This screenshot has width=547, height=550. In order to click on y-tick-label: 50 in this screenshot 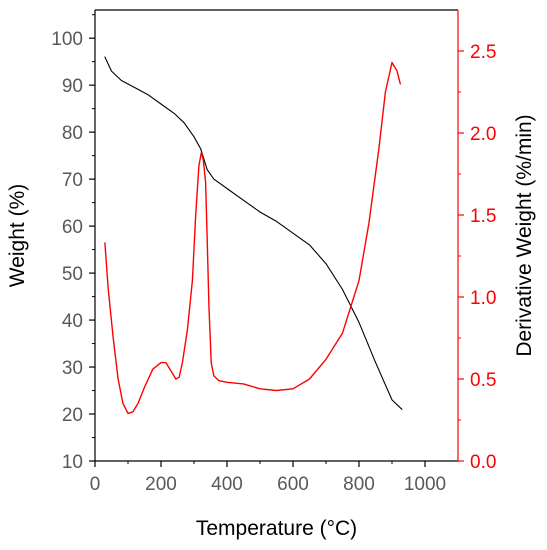, I will do `click(72, 274)`.